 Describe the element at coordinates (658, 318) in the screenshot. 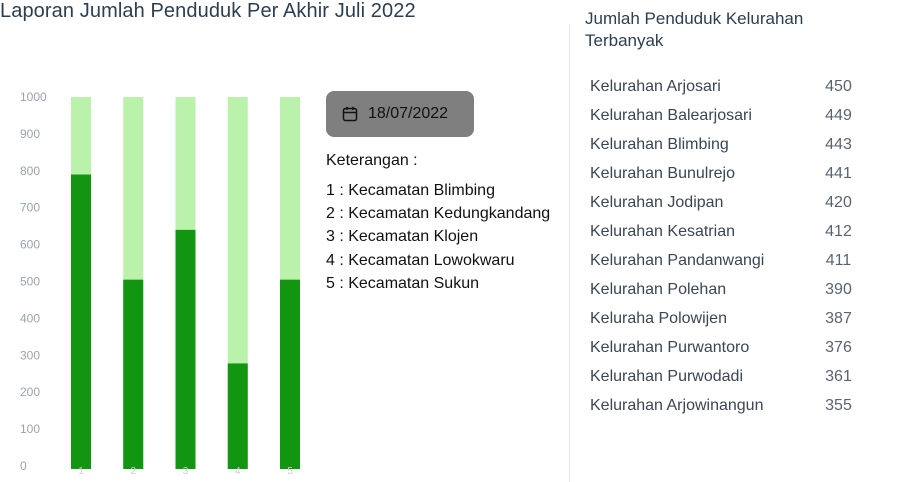

I see `kelurahan-name: Keluraha Polowijen` at that location.